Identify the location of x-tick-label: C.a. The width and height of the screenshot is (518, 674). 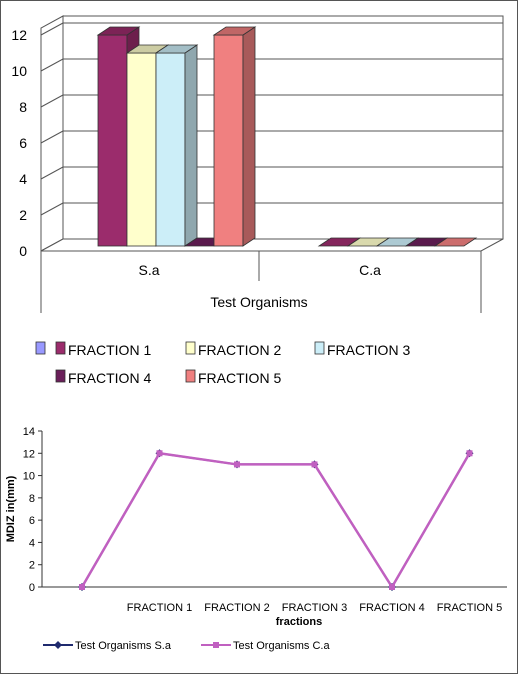
(370, 270).